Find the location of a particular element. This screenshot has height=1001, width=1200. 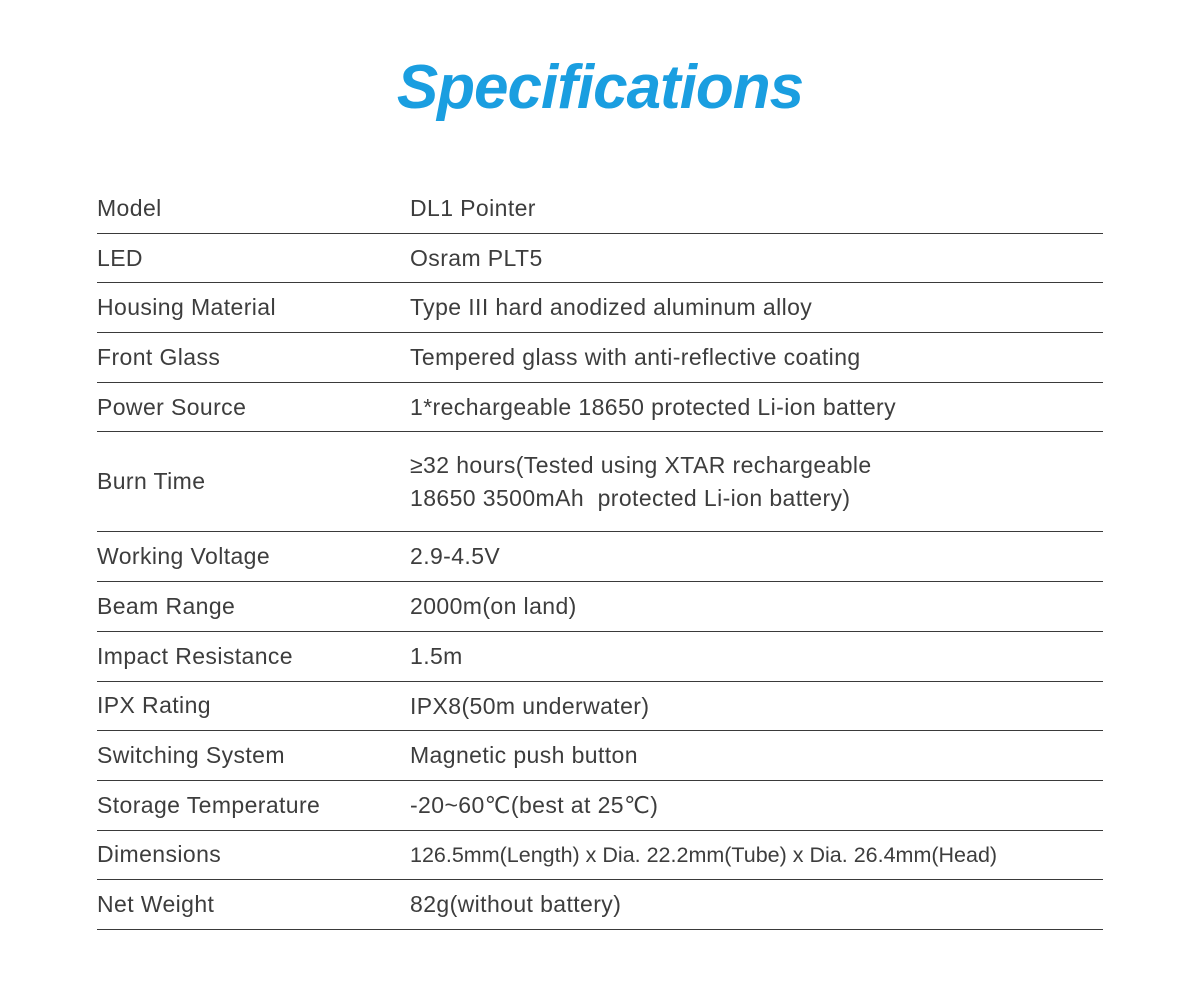

table-row-ipx-rating: IPX Rating IPX8(50m underwater) is located at coordinates (600, 707).